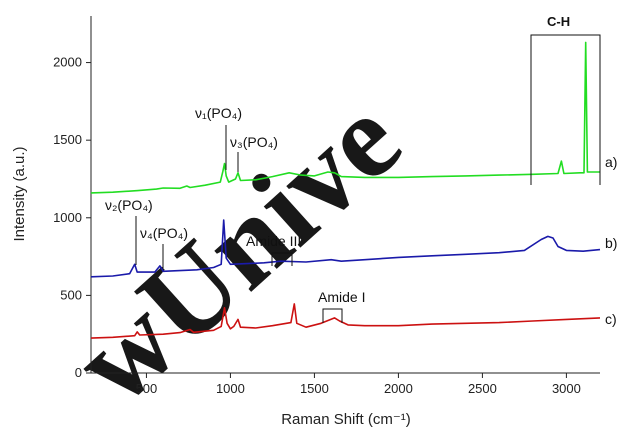 This screenshot has width=620, height=432. What do you see at coordinates (19, 193) in the screenshot?
I see `y-axis-title: Intensity (a.u.)` at bounding box center [19, 193].